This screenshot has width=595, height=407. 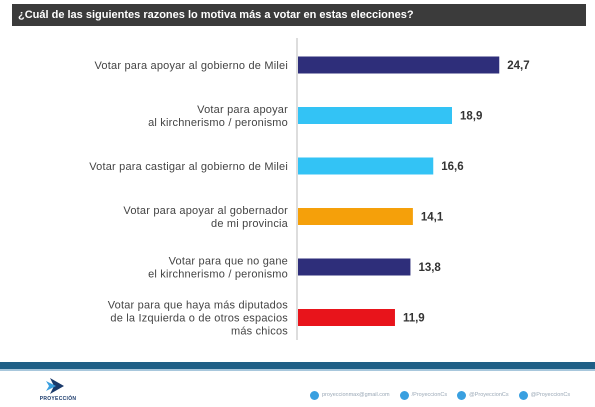 I want to click on contact-twitter: @ProyeccionCs, so click(x=483, y=395).